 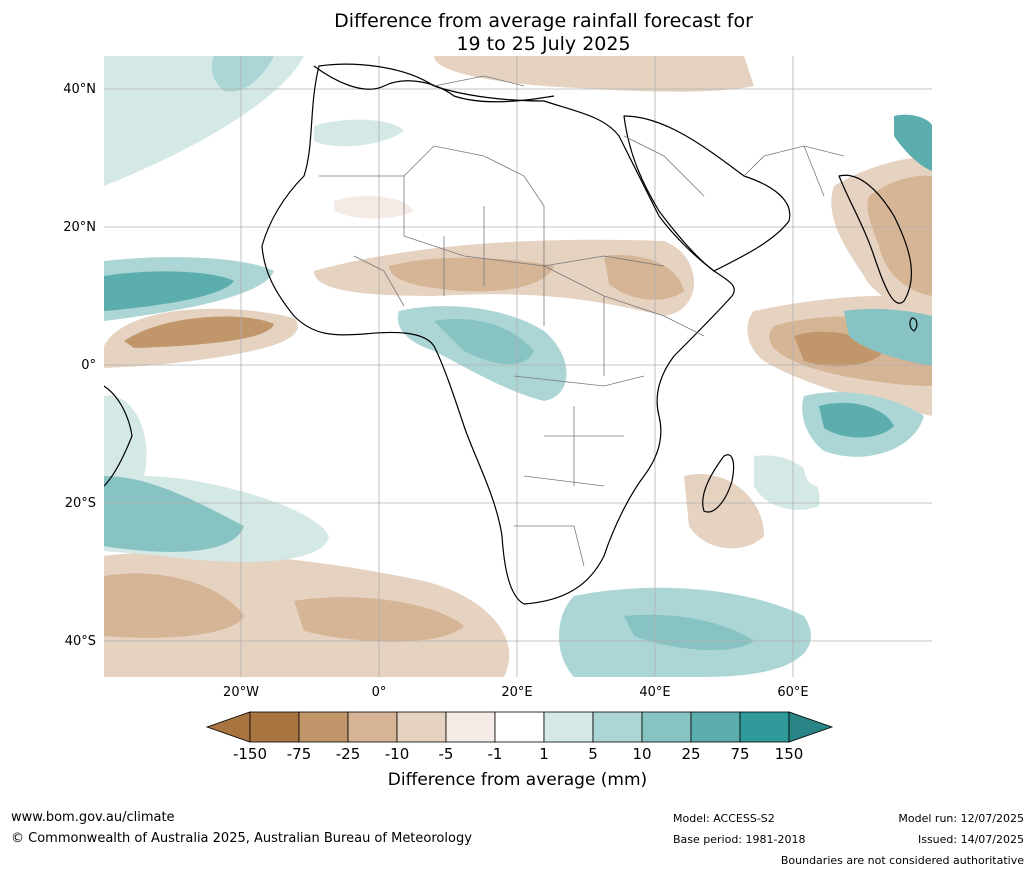 I want to click on colorbar-tick-label: -150, so click(x=250, y=754).